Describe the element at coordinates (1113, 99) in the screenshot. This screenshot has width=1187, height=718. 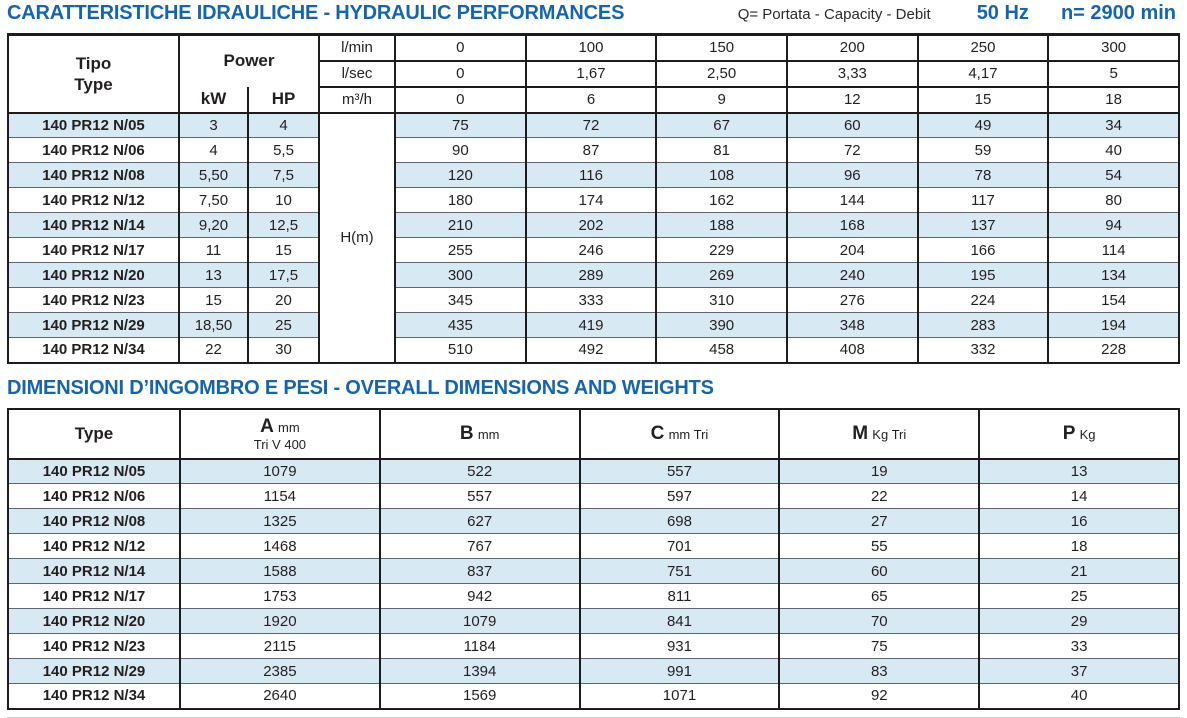
I see `flow-value: 18` at that location.